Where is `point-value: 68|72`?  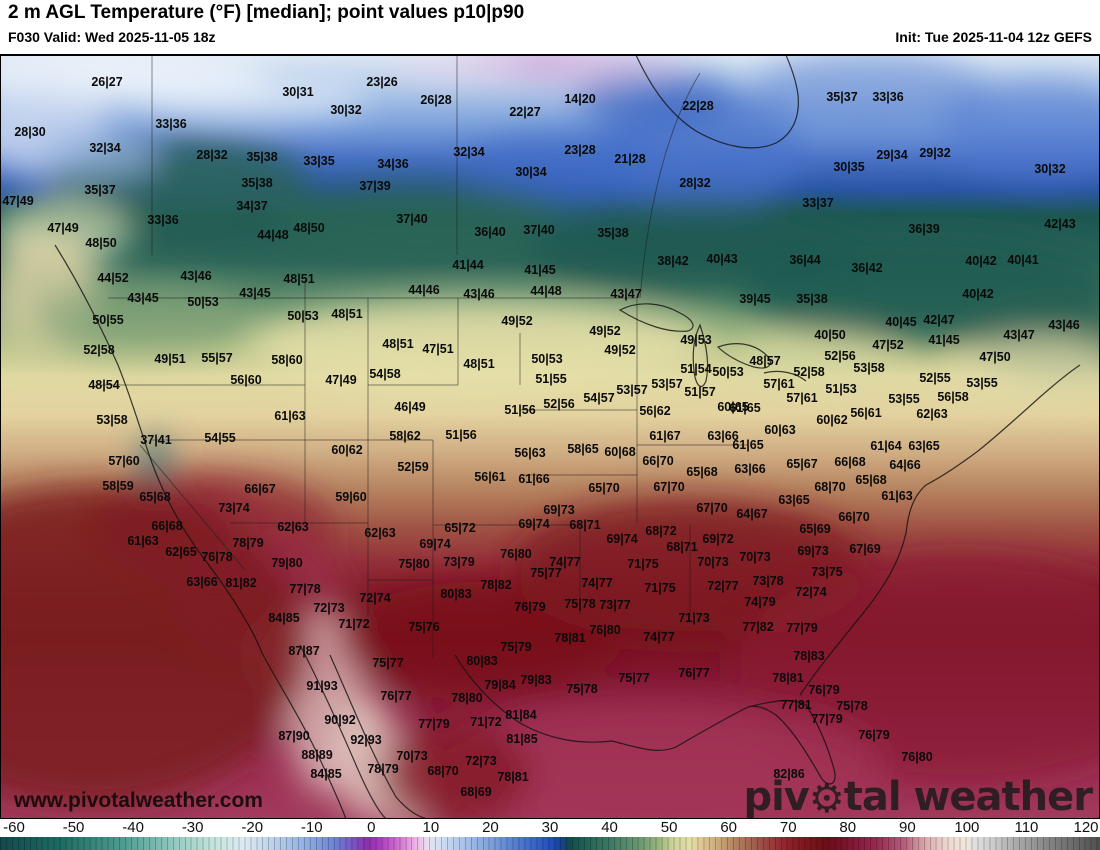
point-value: 68|72 is located at coordinates (660, 531).